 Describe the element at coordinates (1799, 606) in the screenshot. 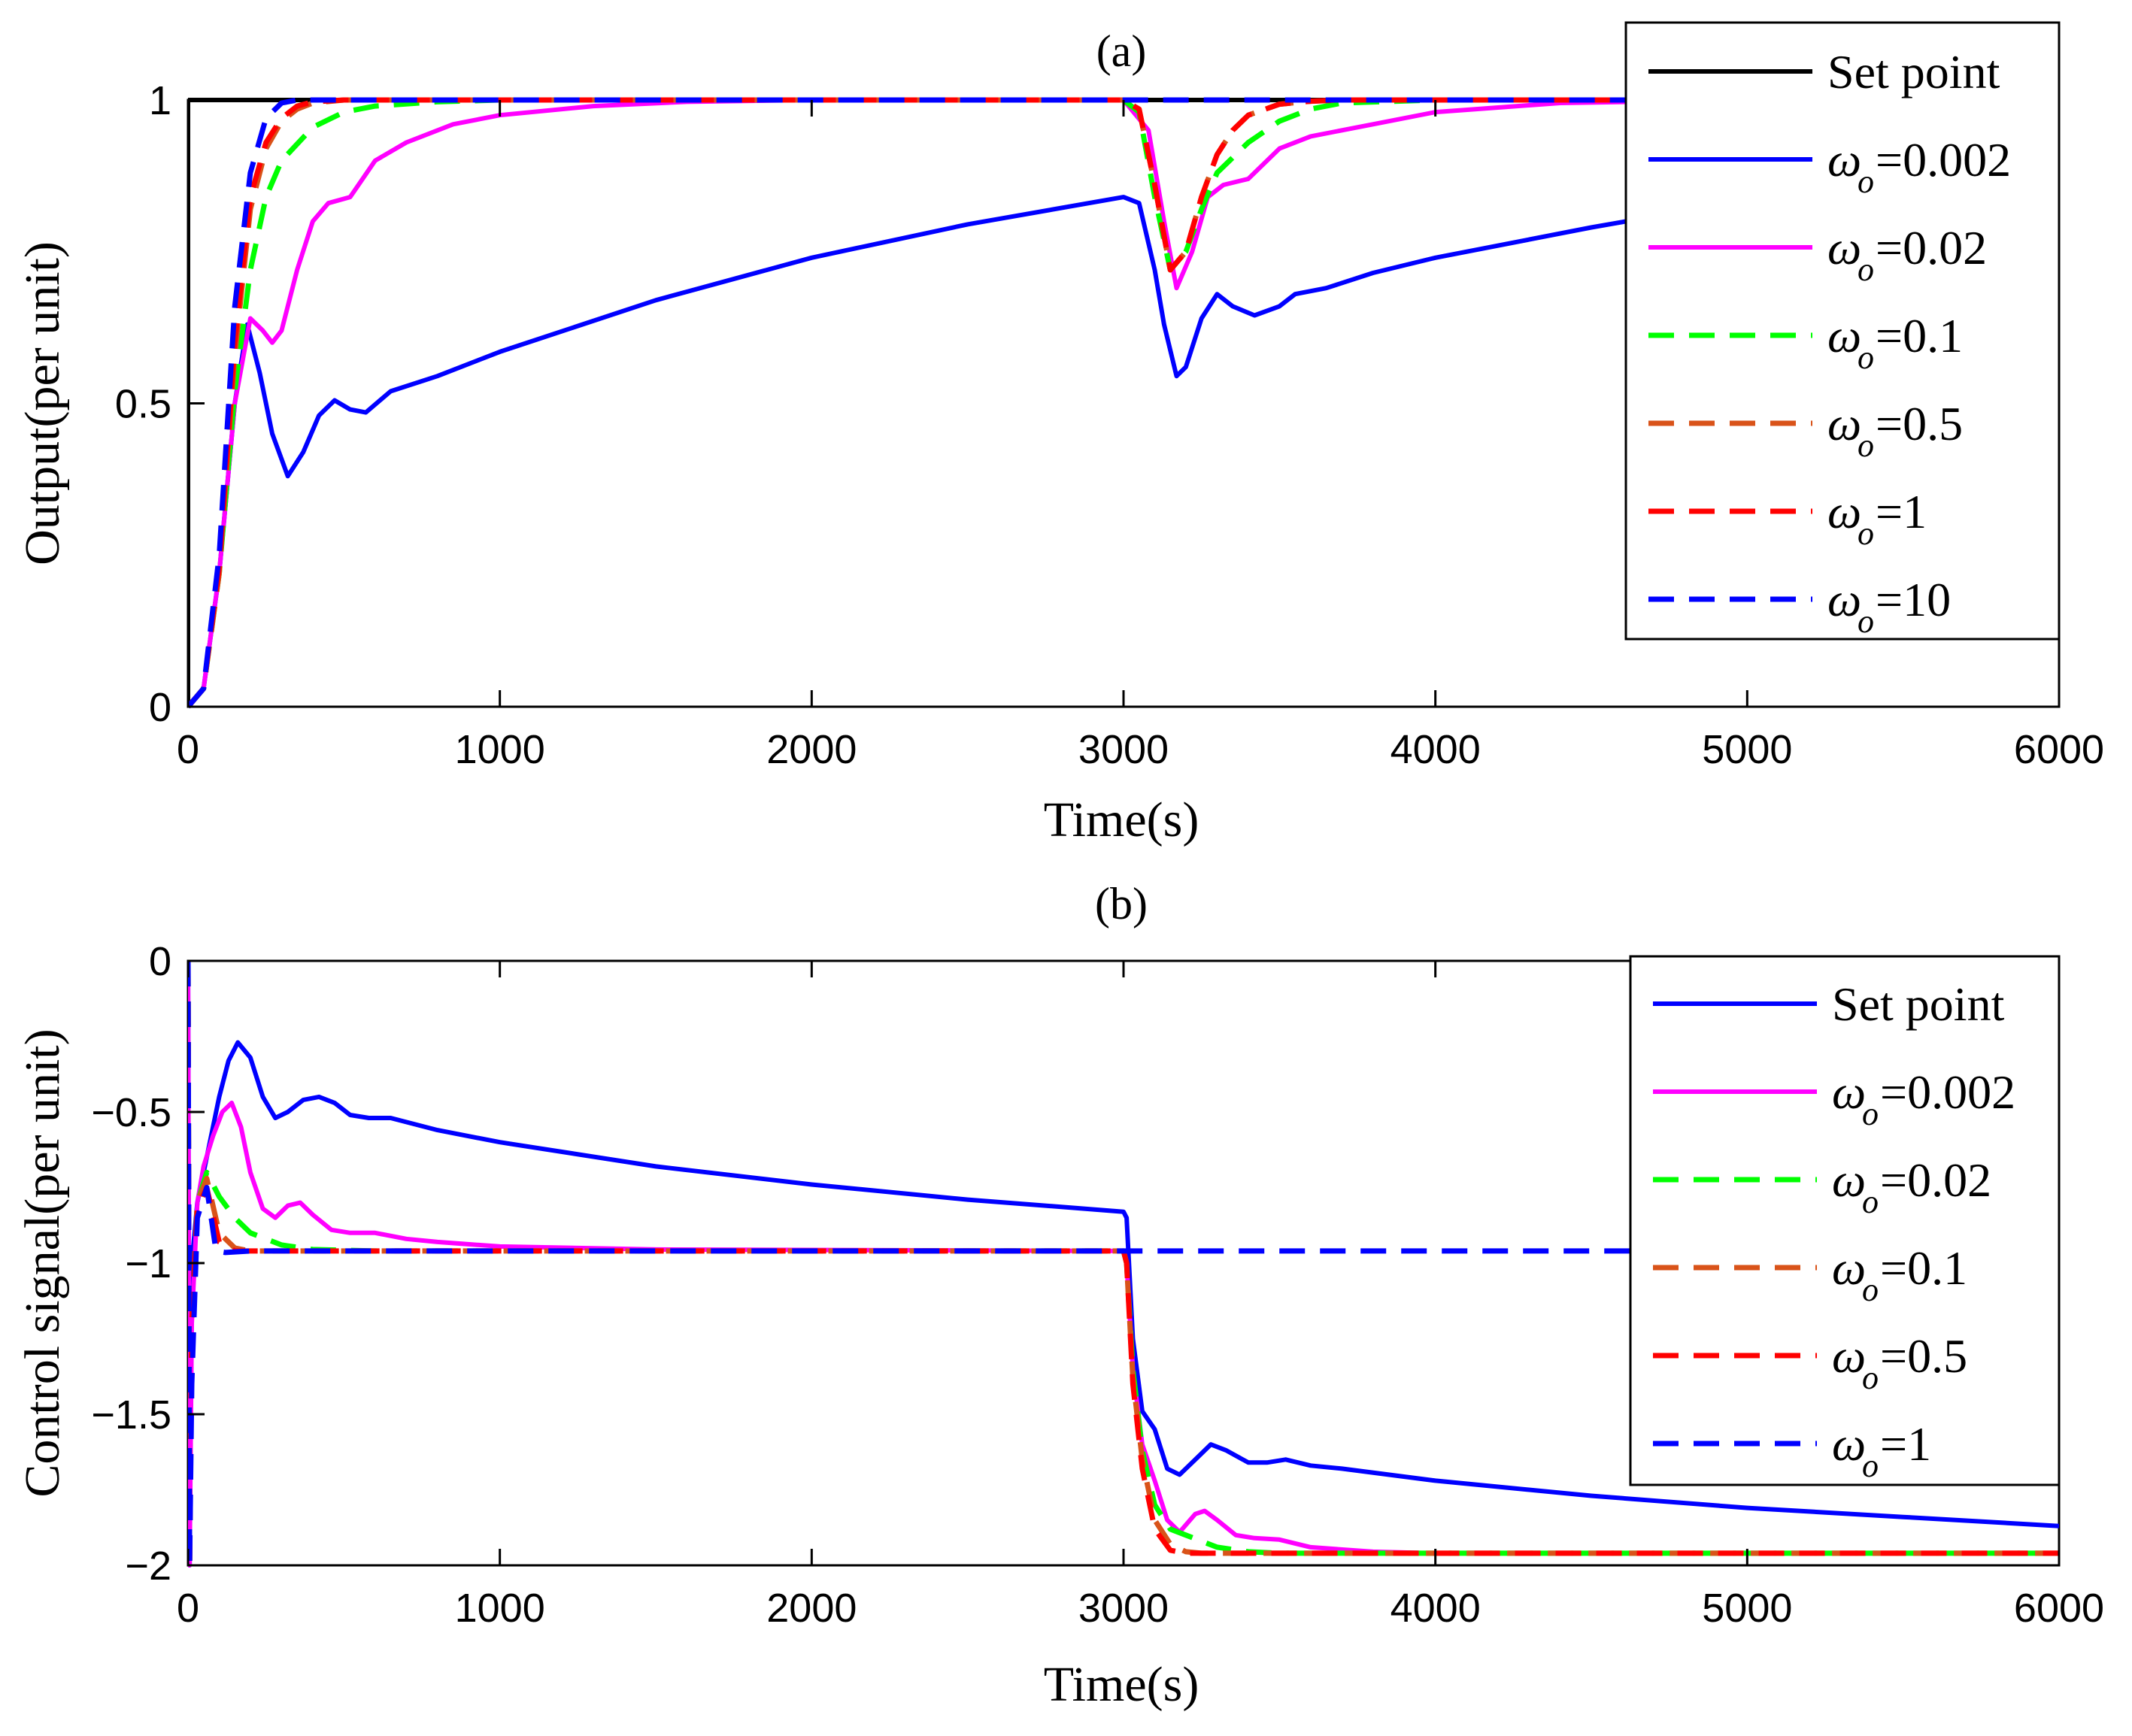

I see `legend-item: ωo =10` at that location.